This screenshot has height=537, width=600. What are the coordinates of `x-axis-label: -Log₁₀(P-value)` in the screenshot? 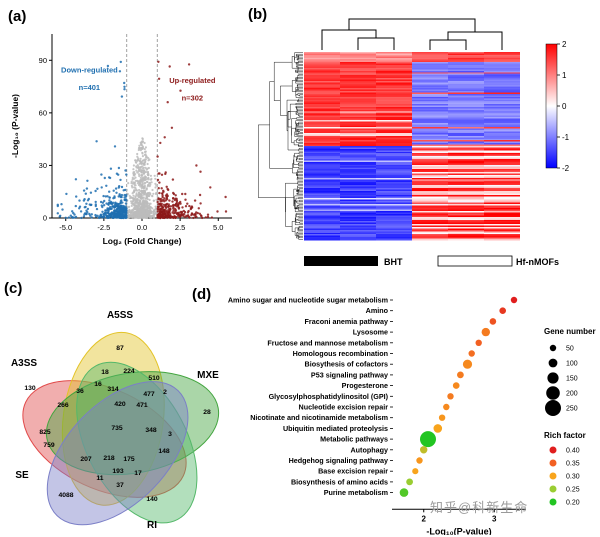 It's located at (458, 530).